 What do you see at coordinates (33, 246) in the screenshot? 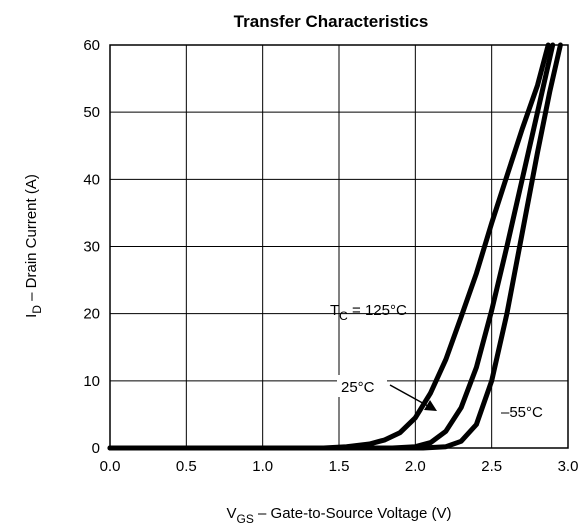
I see `y-axis-label: ID – Drain Current (A)` at bounding box center [33, 246].